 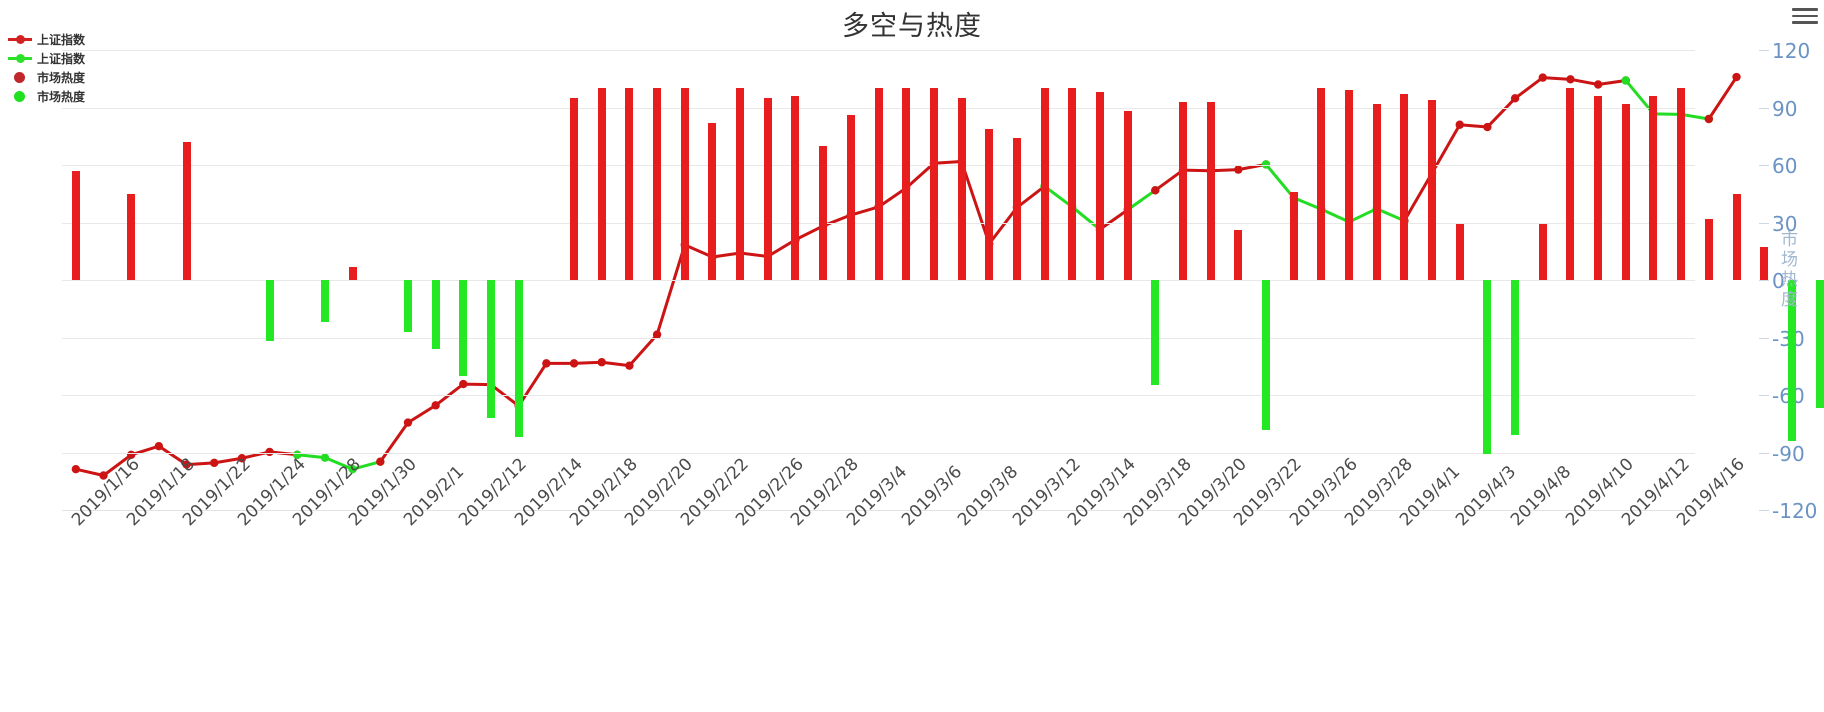 I want to click on legend-label-3: 市场热度, so click(x=61, y=96).